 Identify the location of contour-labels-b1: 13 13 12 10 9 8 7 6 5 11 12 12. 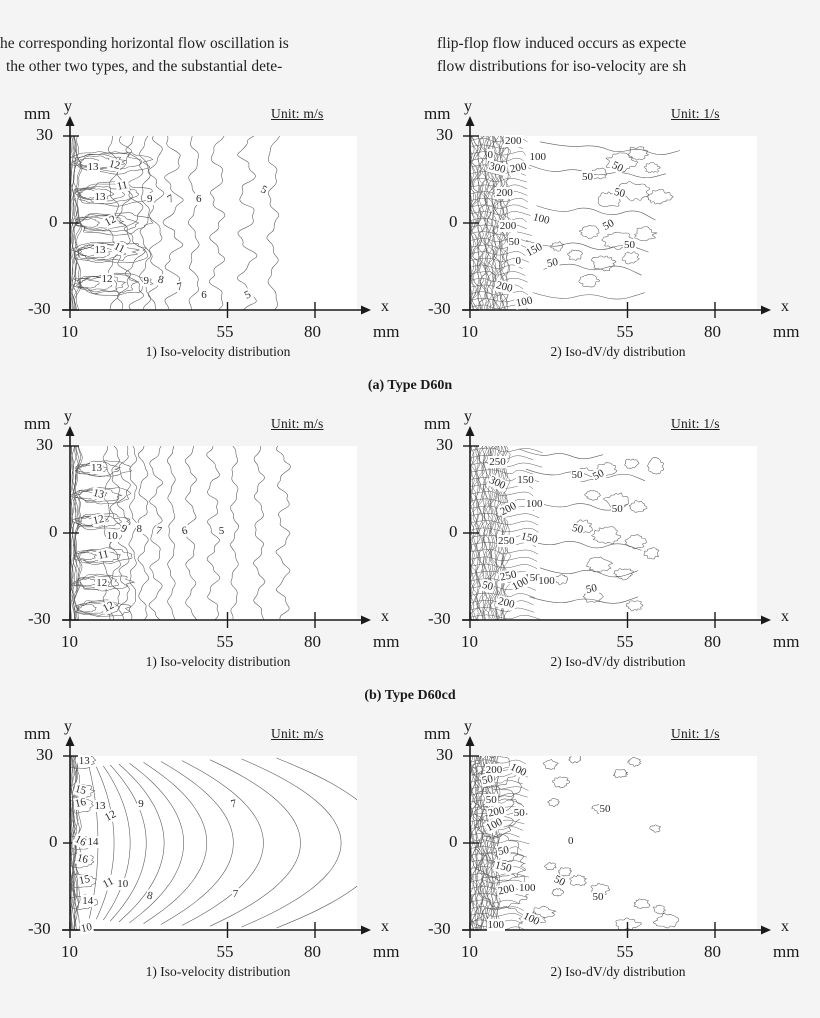
(218, 533).